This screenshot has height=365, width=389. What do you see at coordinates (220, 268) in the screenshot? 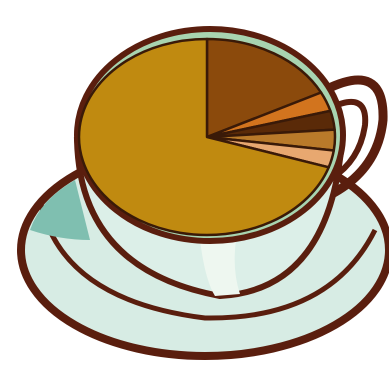
I see `cup-highlight` at bounding box center [220, 268].